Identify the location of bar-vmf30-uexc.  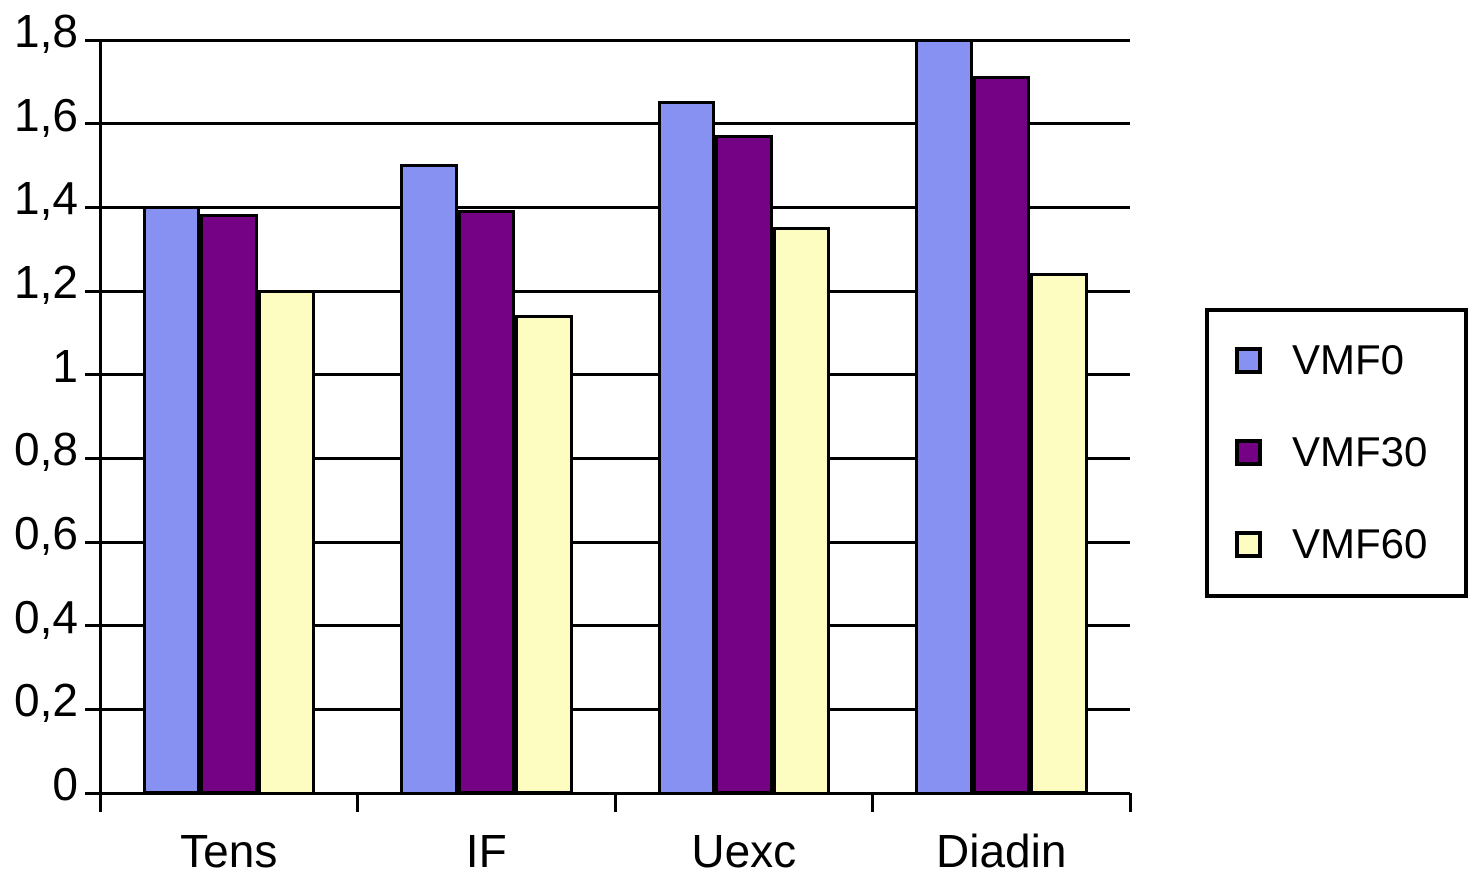
(744, 464).